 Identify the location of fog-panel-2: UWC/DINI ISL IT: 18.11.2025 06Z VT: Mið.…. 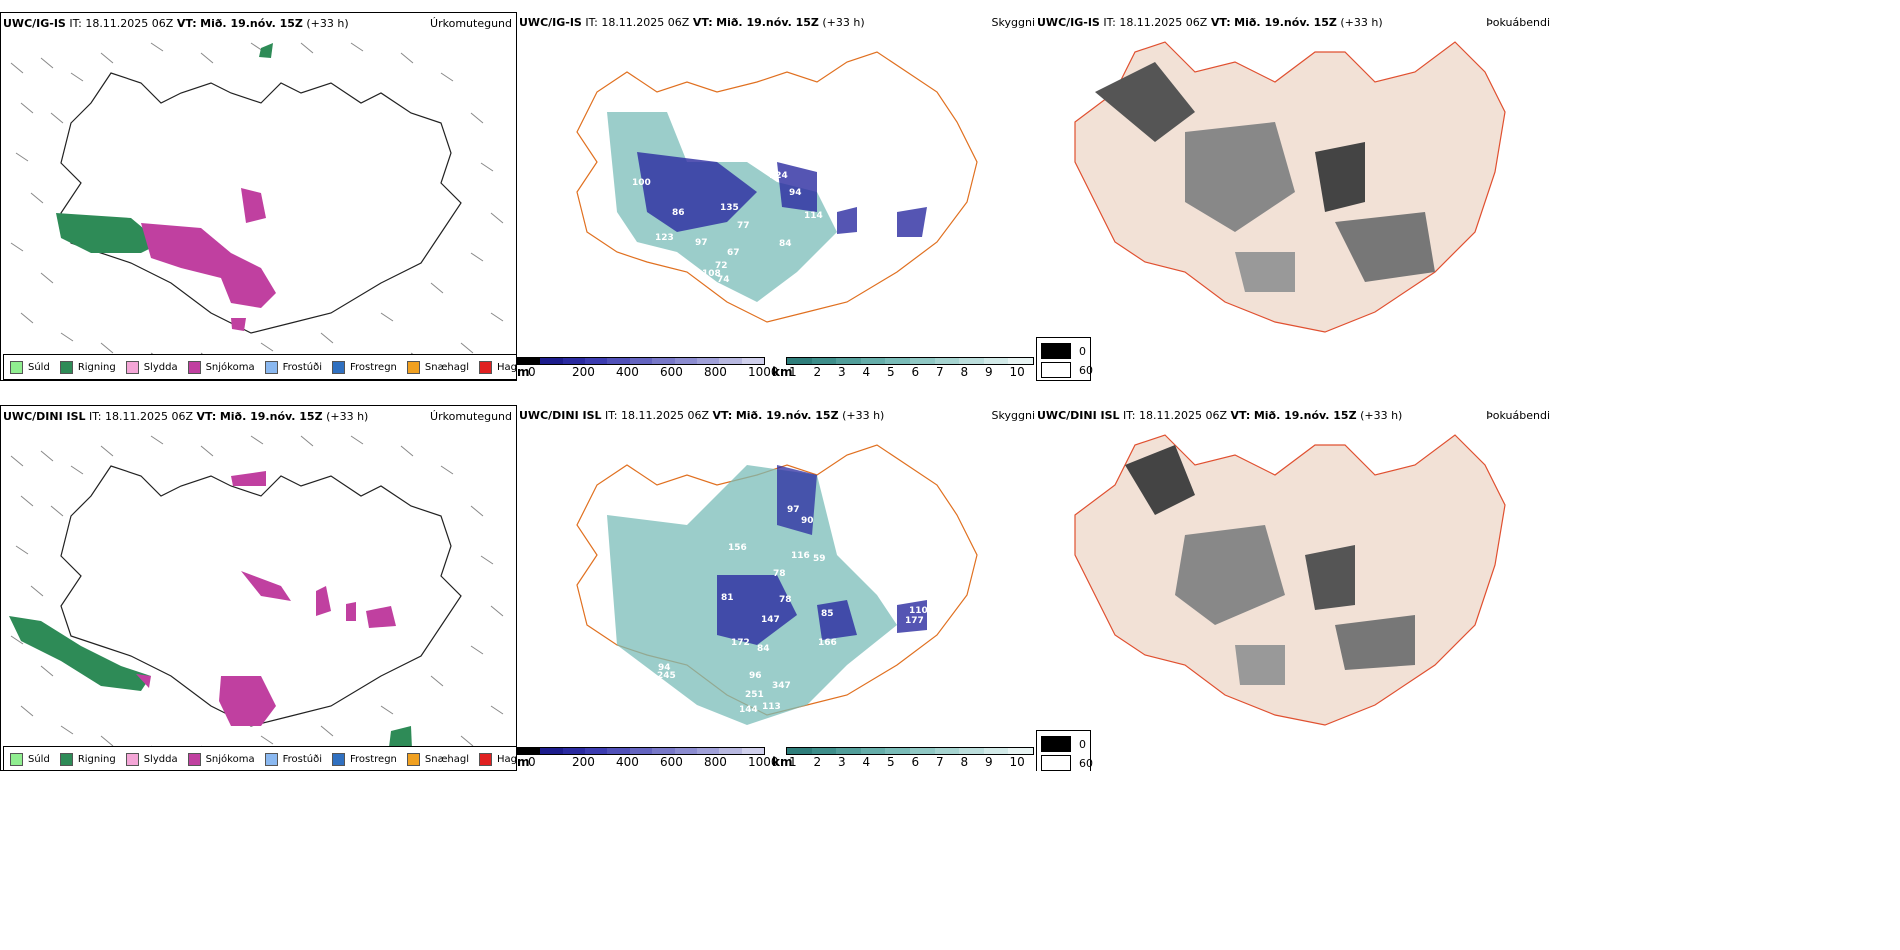
(1293, 588).